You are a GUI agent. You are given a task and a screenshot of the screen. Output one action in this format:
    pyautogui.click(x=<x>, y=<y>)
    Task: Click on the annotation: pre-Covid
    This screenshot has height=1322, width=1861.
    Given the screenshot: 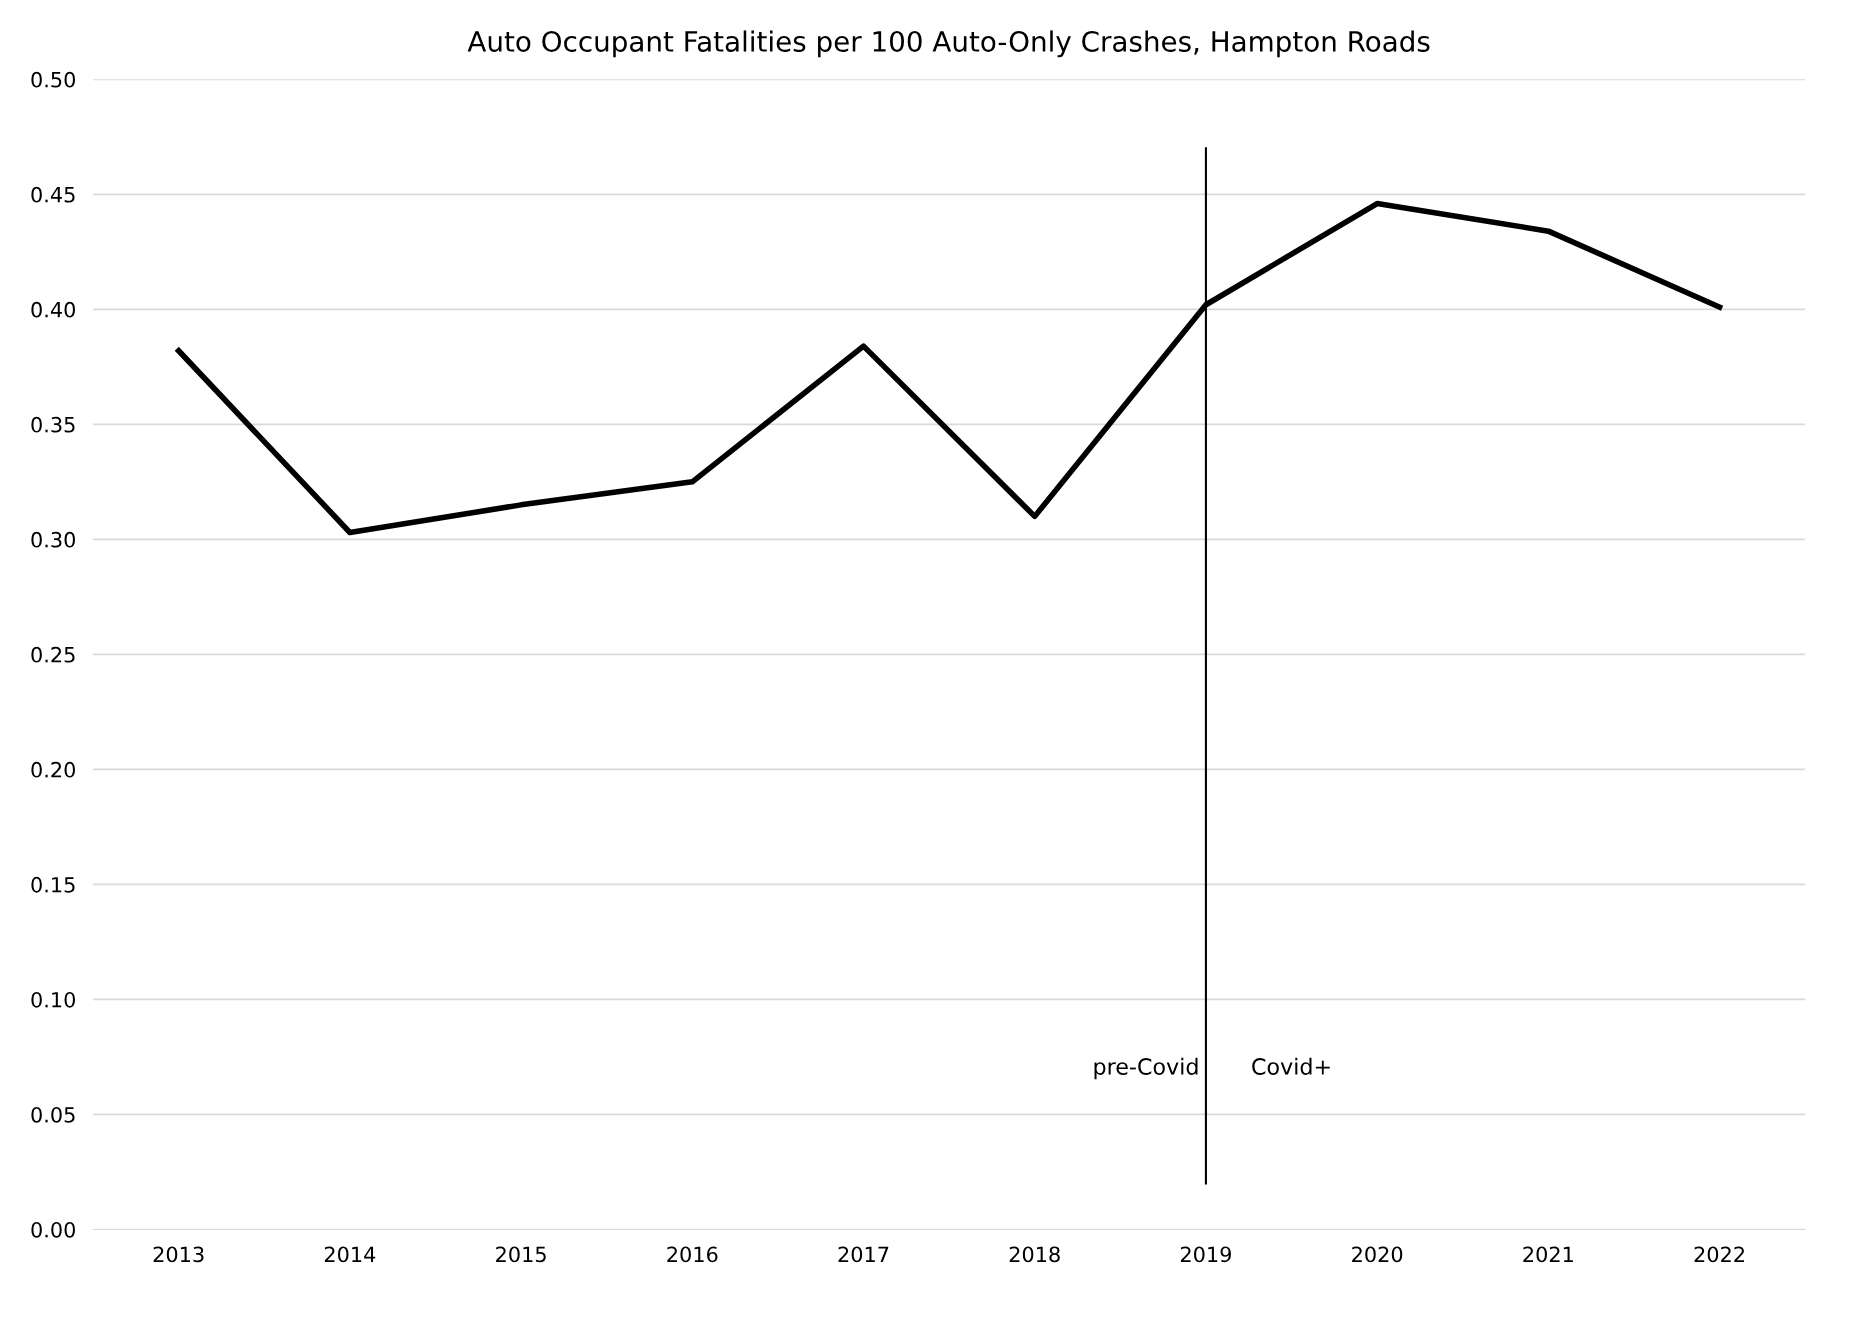 What is the action you would take?
    pyautogui.click(x=1146, y=1068)
    